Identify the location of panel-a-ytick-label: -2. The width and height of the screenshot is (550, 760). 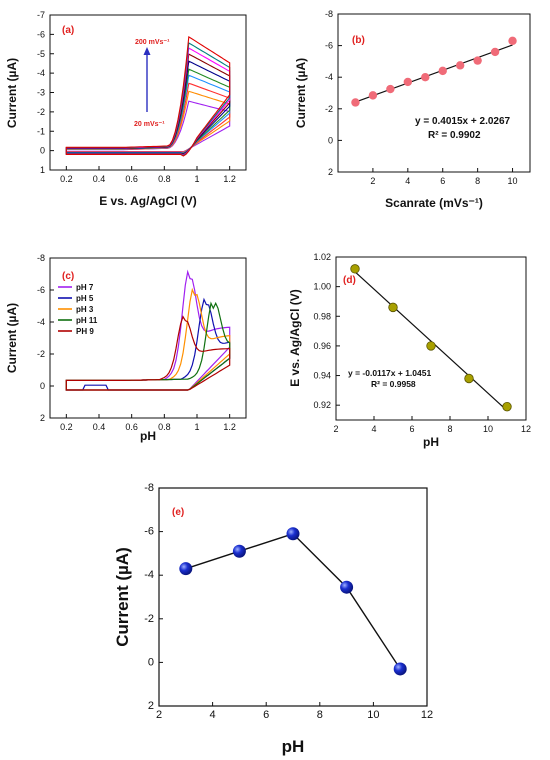
(41, 112).